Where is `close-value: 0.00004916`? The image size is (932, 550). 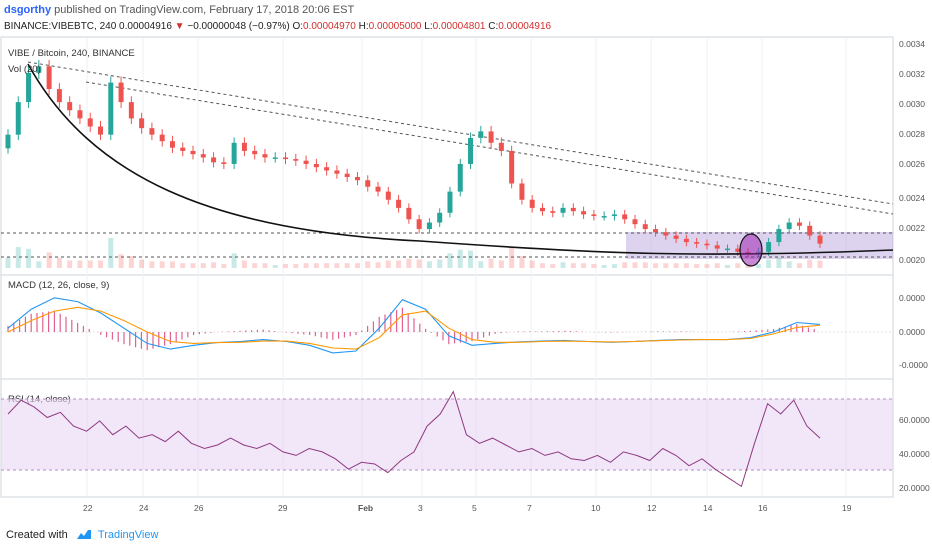 close-value: 0.00004916 is located at coordinates (525, 26).